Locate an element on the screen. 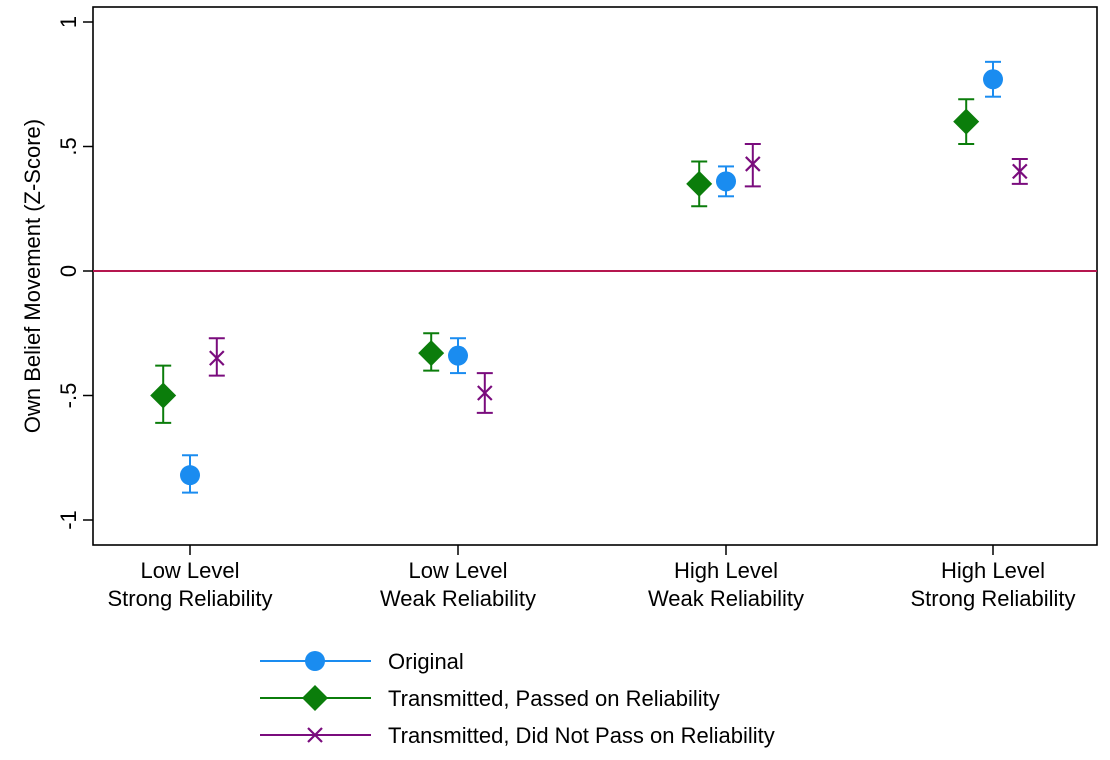 The height and width of the screenshot is (760, 1110). legend-label: Transmitted, Passed on Reliability is located at coordinates (554, 698).